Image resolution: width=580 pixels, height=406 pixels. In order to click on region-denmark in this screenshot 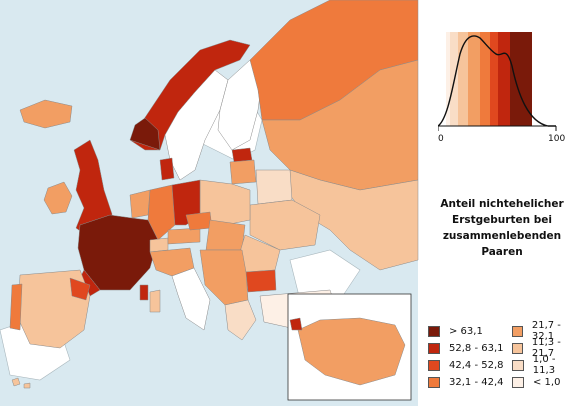, I will do `click(167, 169)`.